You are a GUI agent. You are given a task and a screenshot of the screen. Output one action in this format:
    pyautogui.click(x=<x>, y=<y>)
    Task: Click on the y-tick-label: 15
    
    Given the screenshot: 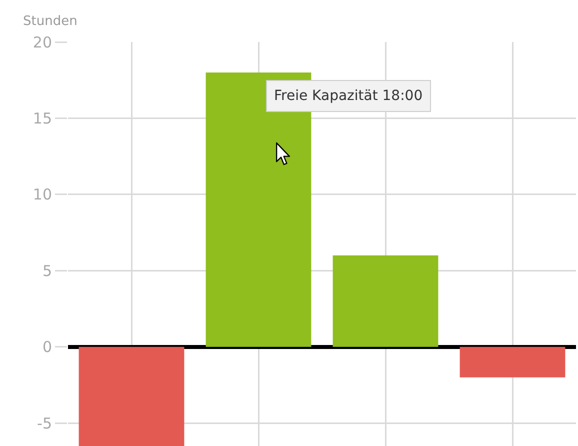 What is the action you would take?
    pyautogui.click(x=42, y=118)
    